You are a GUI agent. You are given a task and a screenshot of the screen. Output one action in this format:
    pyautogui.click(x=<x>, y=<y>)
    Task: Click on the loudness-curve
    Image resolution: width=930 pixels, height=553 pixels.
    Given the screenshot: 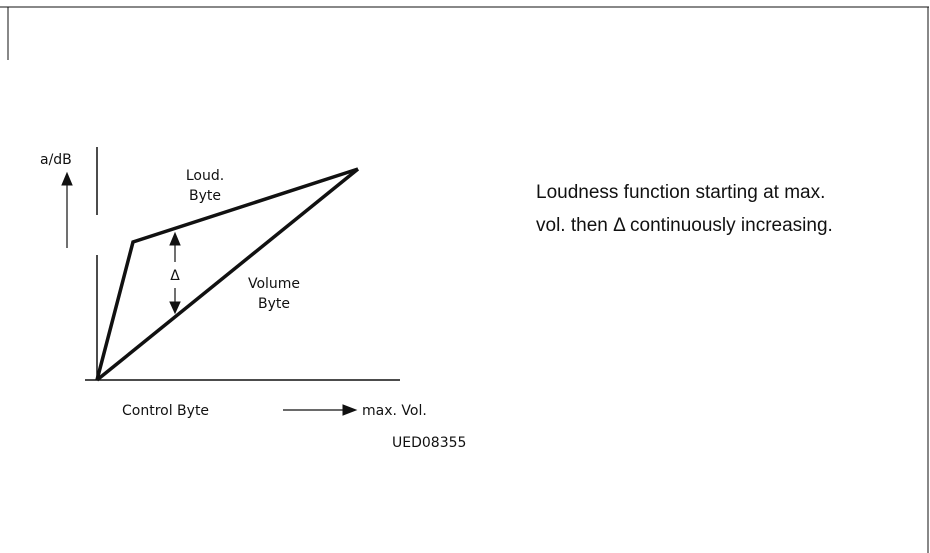 What is the action you would take?
    pyautogui.click(x=227, y=274)
    